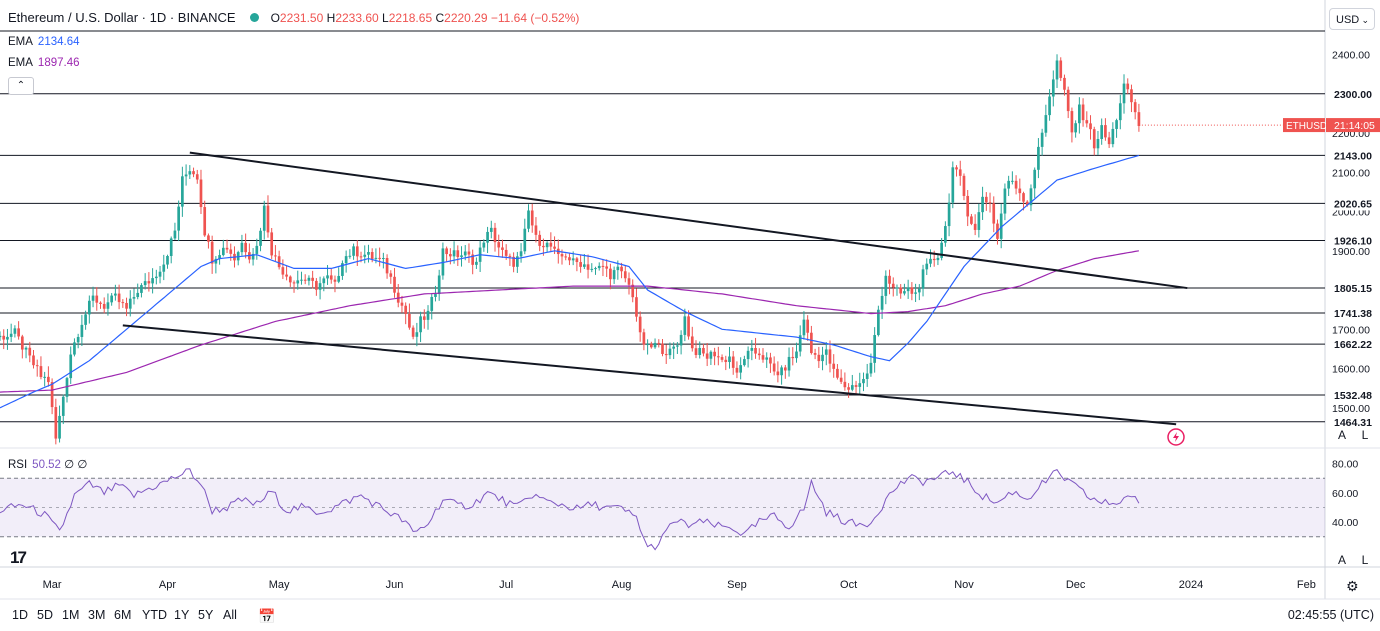  What do you see at coordinates (44, 42) in the screenshot?
I see `ema-fast-legend: EMA 2134.64` at bounding box center [44, 42].